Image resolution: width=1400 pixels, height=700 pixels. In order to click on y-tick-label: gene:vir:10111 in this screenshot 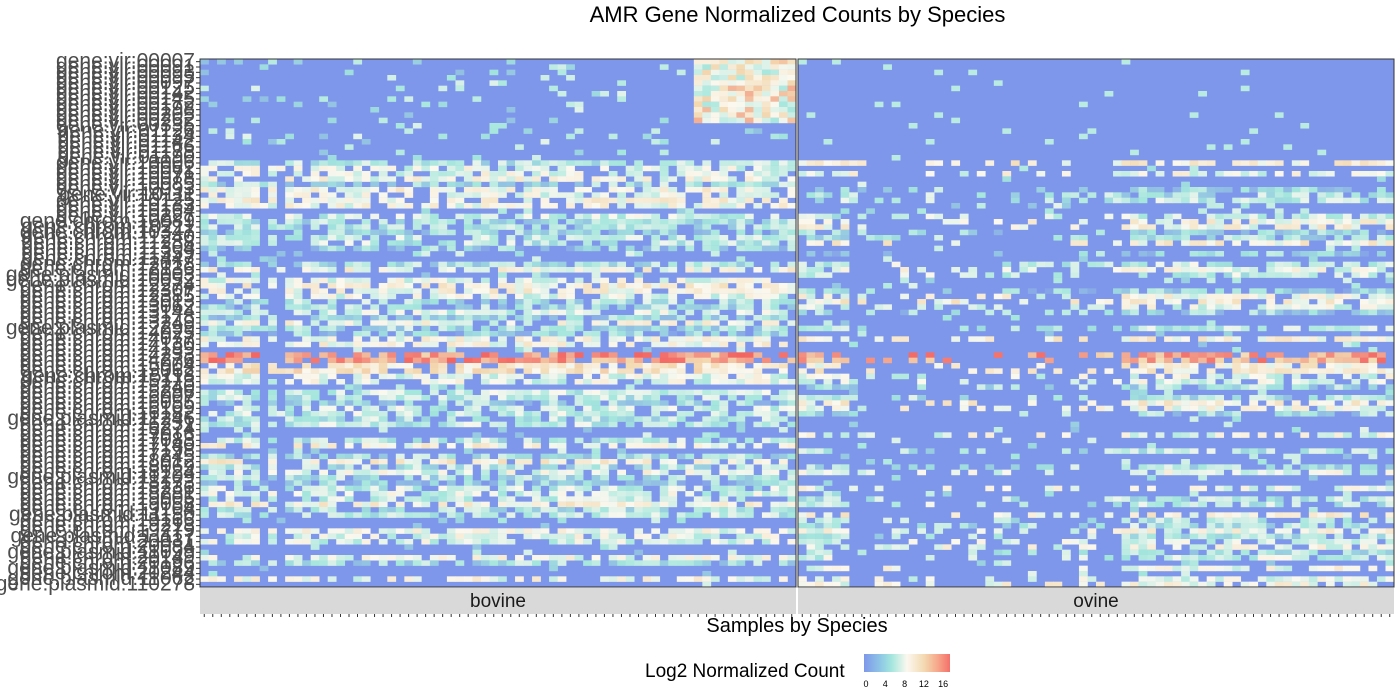, I will do `click(127, 194)`.